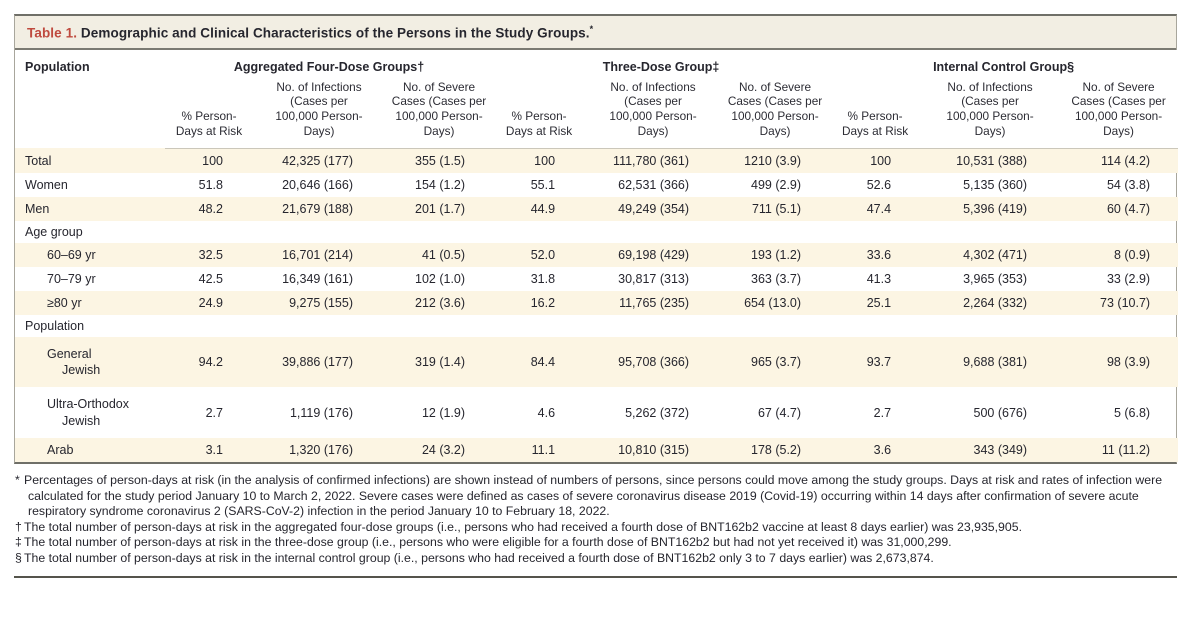 This screenshot has width=1190, height=633. Describe the element at coordinates (875, 449) in the screenshot. I see `cell-value: 3.6` at that location.